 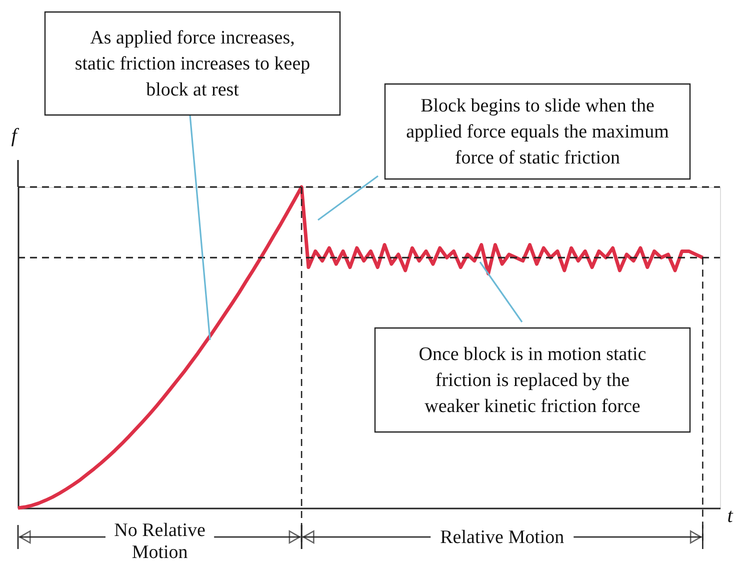 What do you see at coordinates (730, 516) in the screenshot?
I see `x-axis-title: t` at bounding box center [730, 516].